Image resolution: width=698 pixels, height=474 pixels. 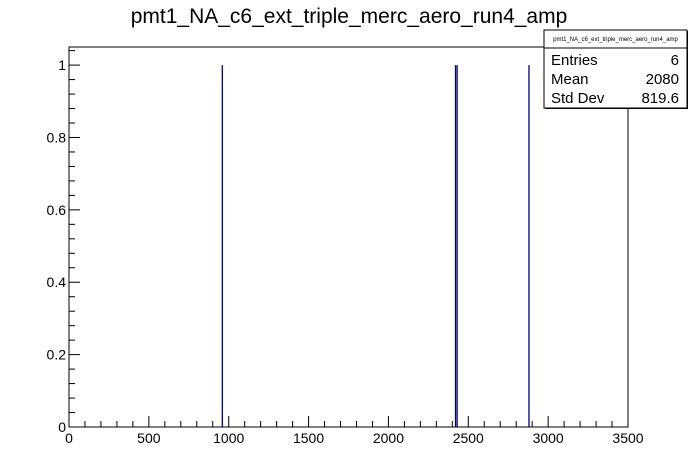 What do you see at coordinates (615, 40) in the screenshot?
I see `stats-box-title: pmt1_NA_c6_ext_triple_merc_aero_run4_amp` at bounding box center [615, 40].